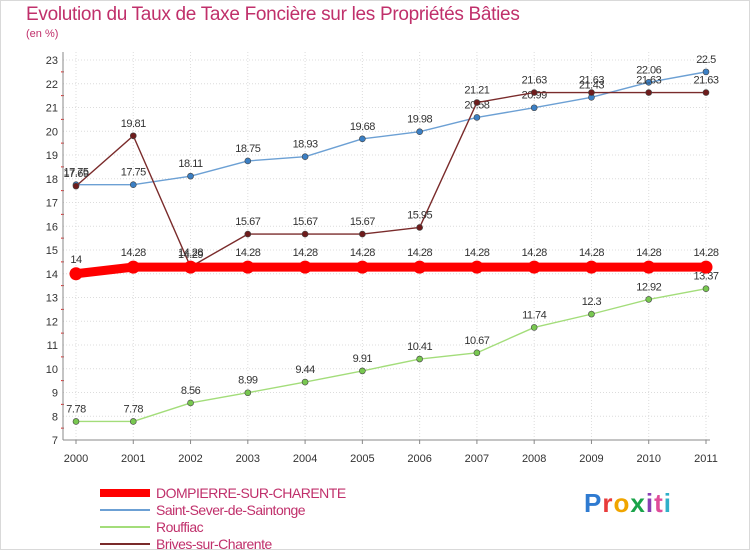  I want to click on unit-label: (en %), so click(42, 34).